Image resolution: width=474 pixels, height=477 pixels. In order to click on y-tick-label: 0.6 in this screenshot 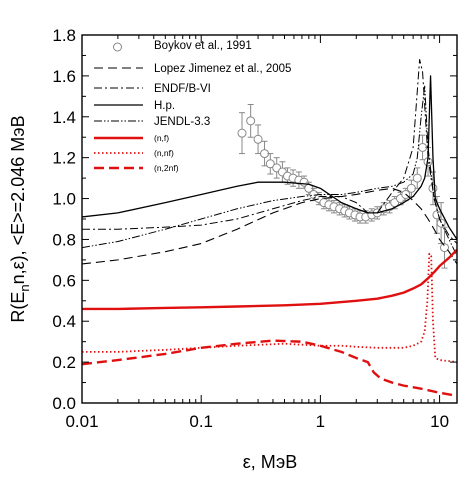, I will do `click(64, 280)`.